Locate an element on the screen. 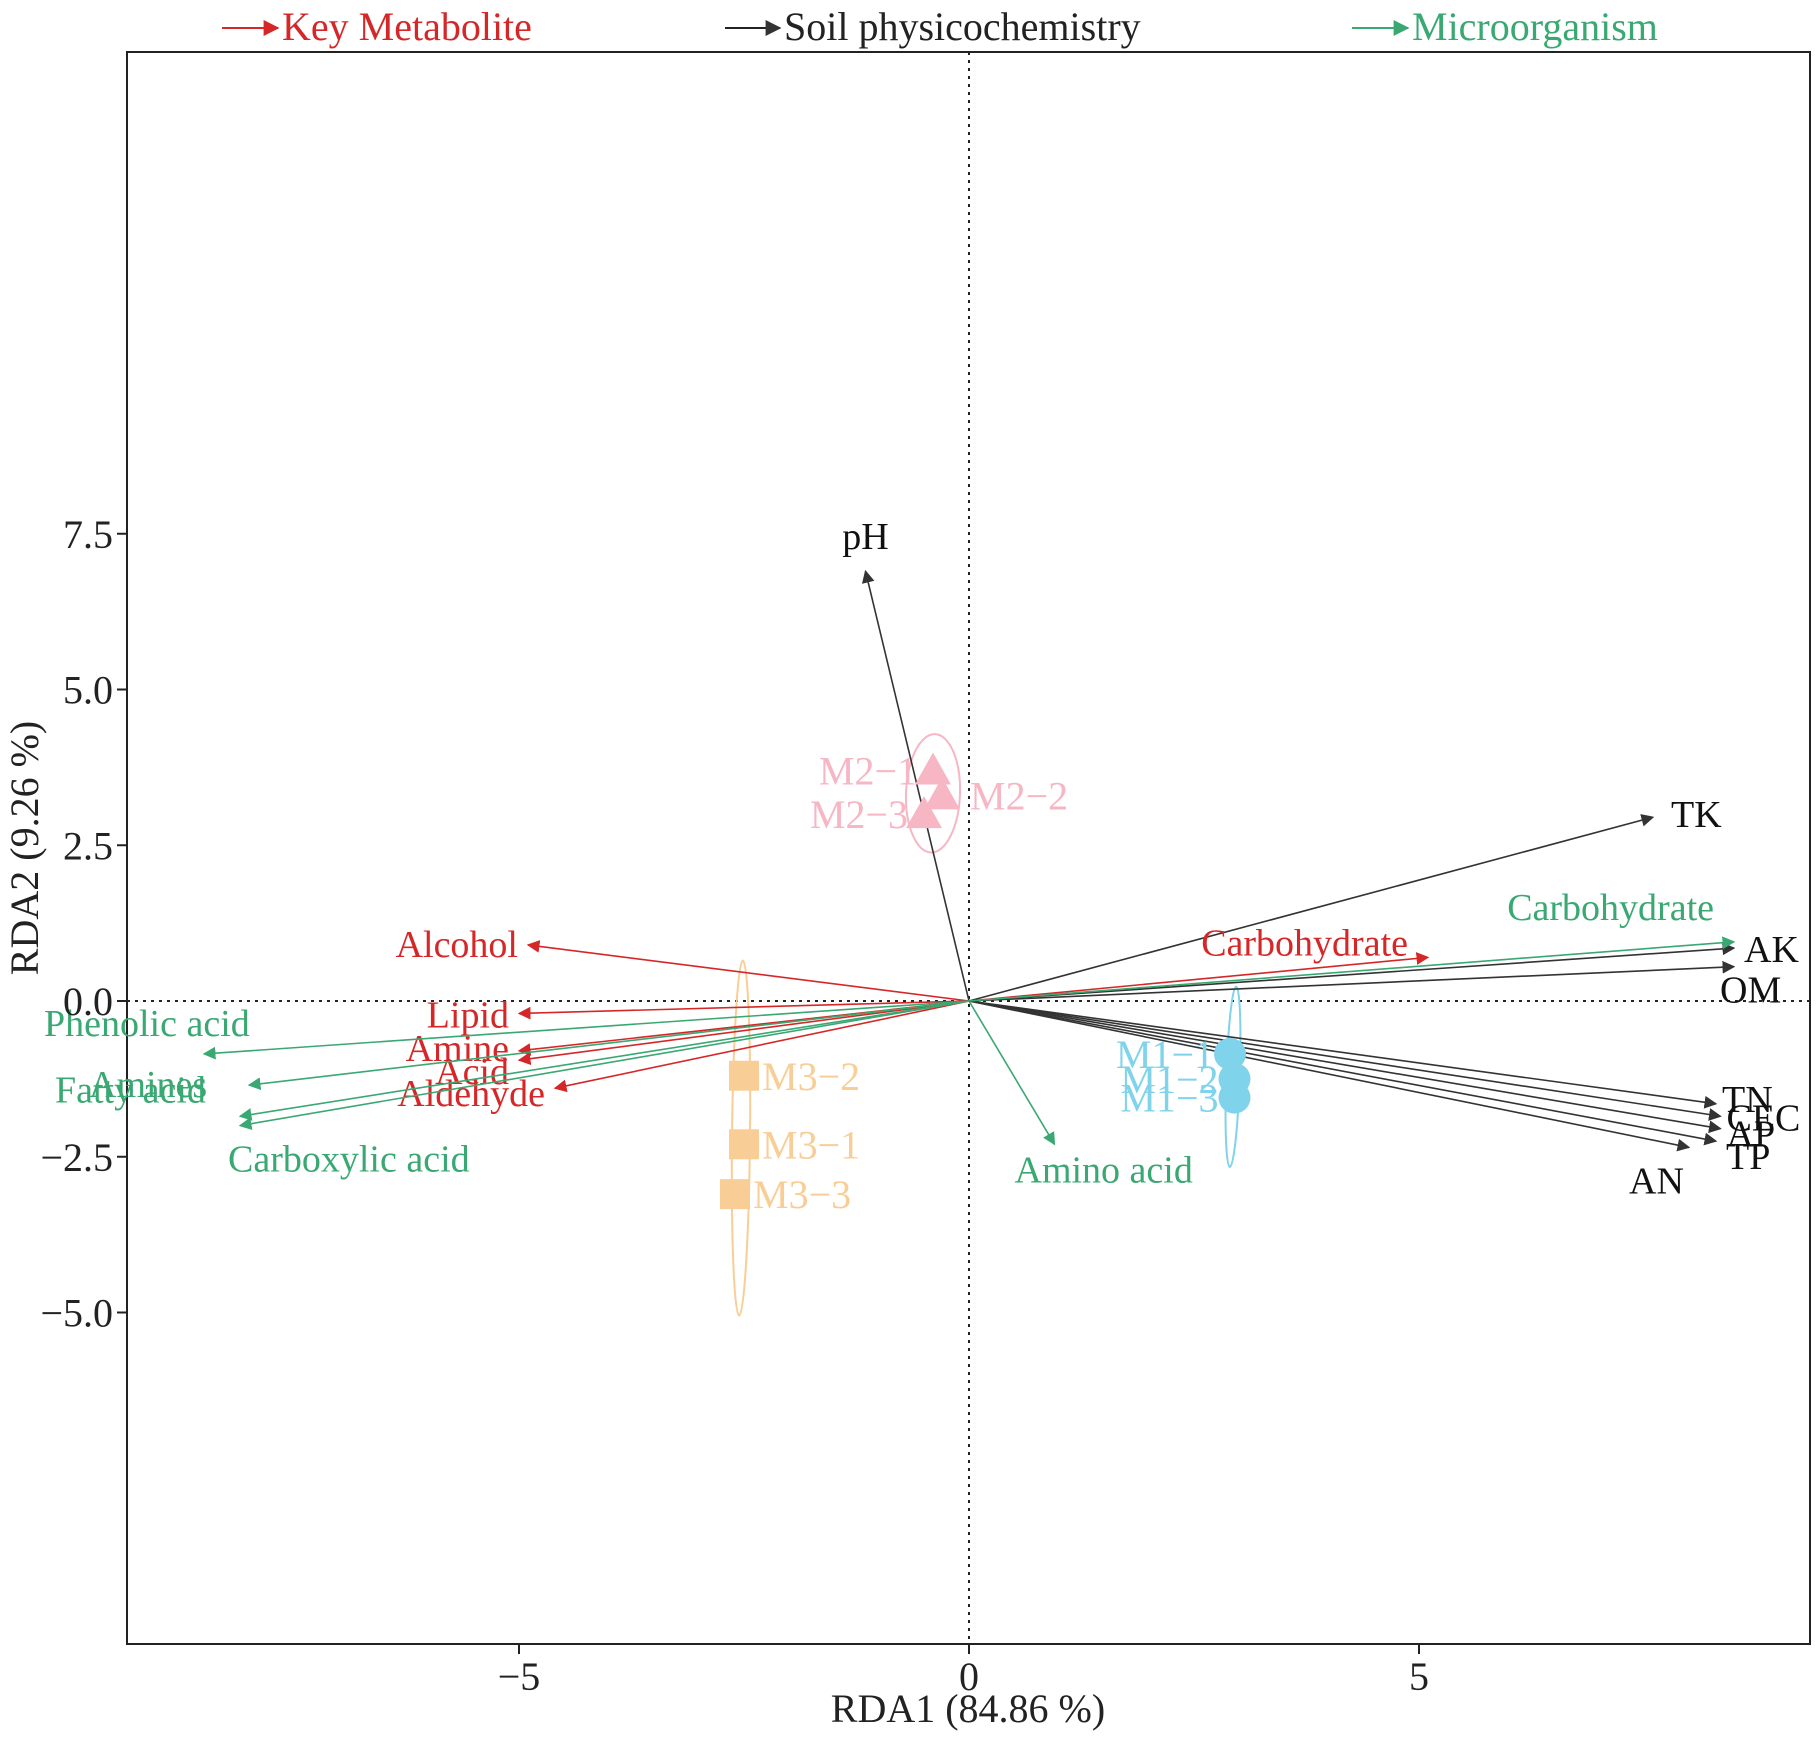 The height and width of the screenshot is (1737, 1819). sample-m3-1-label: M3−1 is located at coordinates (811, 1144).